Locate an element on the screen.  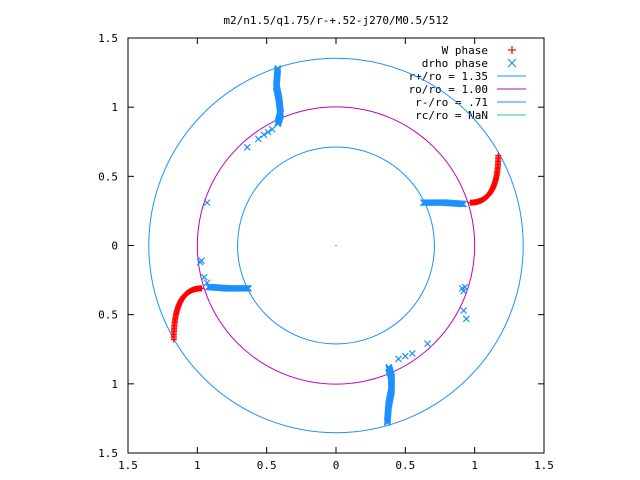
reference-circle is located at coordinates (336, 245).